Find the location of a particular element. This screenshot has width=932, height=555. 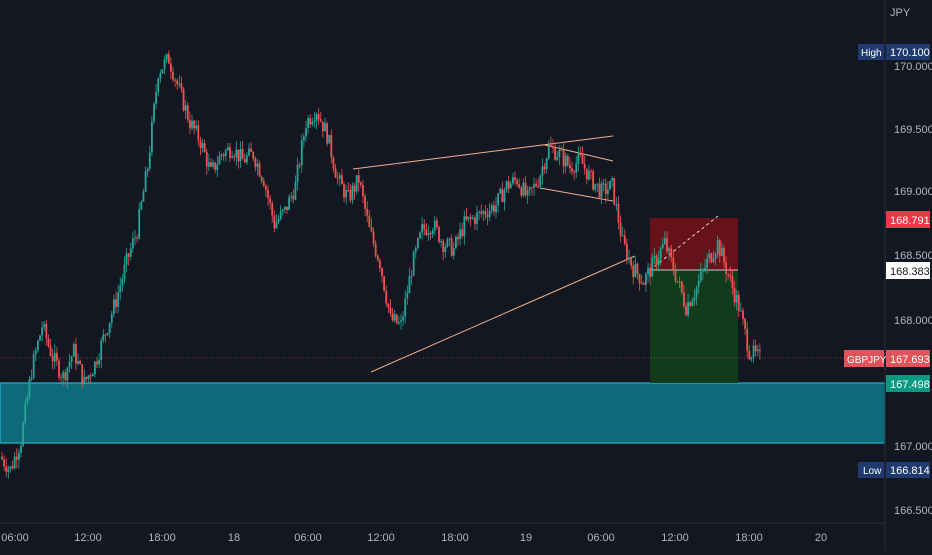

low-tag: Low is located at coordinates (872, 471).